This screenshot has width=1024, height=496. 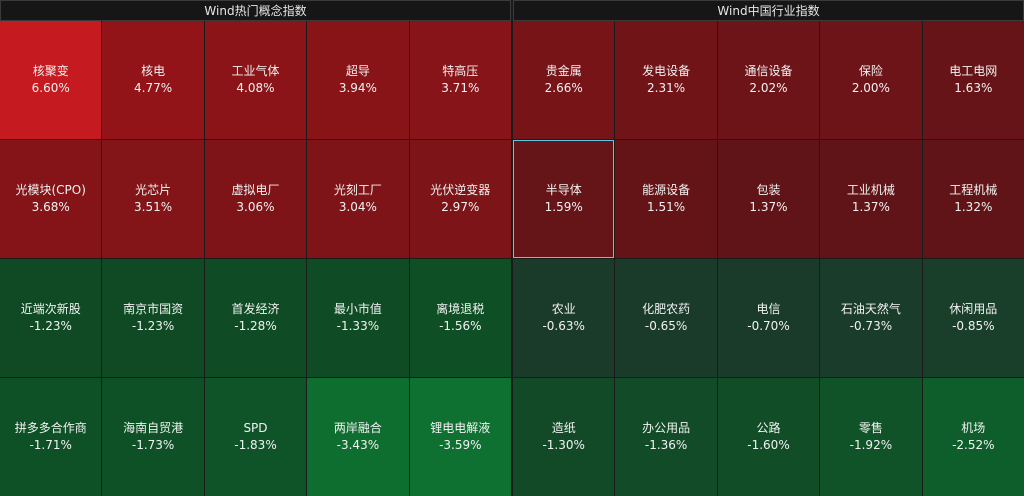 I want to click on tile-change-percent: 2.00%, so click(x=870, y=88).